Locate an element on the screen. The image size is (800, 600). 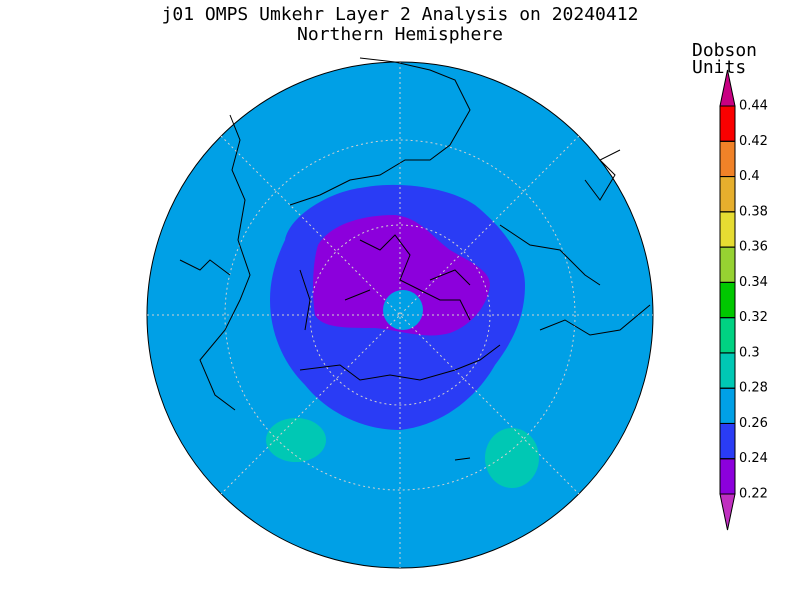
colorbar-tick-label: 0.28 is located at coordinates (753, 388).